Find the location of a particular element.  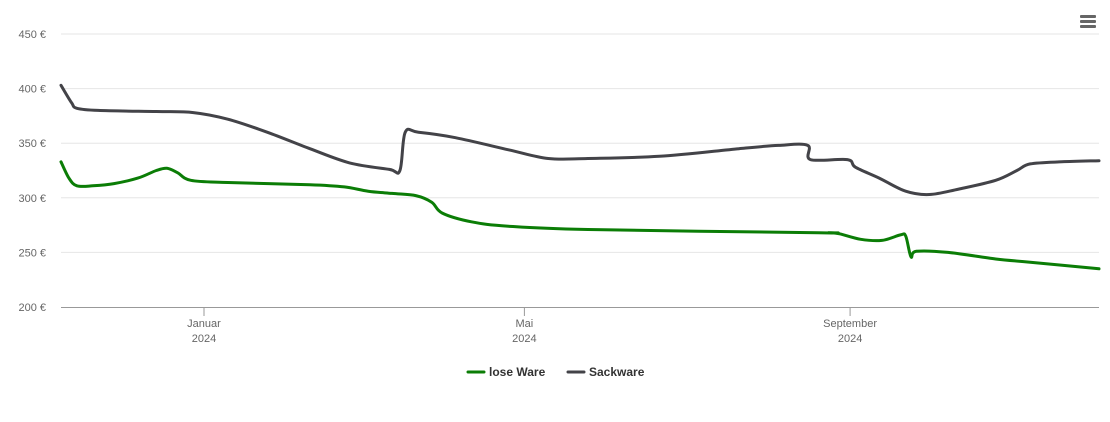

hamburger-menu-icon is located at coordinates (1088, 16).